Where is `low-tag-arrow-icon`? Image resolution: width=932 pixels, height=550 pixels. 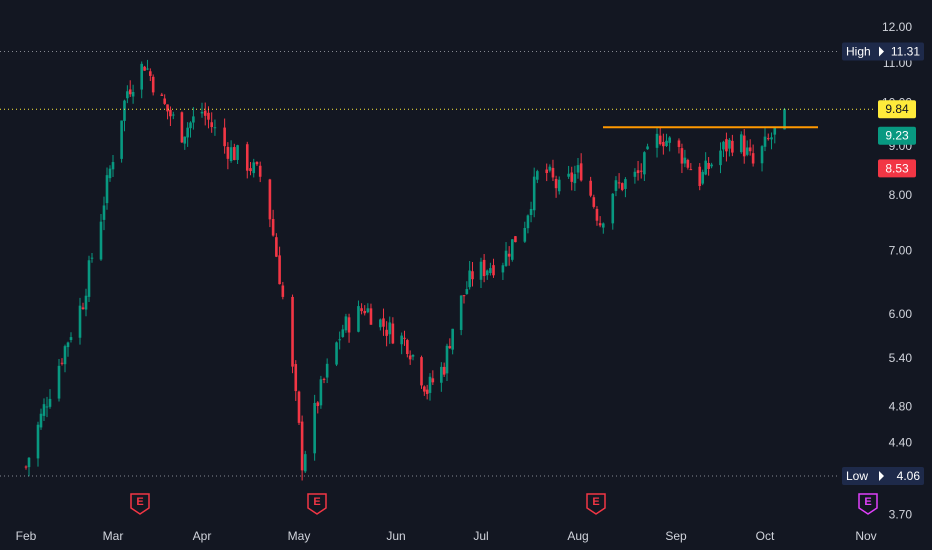
low-tag-arrow-icon is located at coordinates (881, 476).